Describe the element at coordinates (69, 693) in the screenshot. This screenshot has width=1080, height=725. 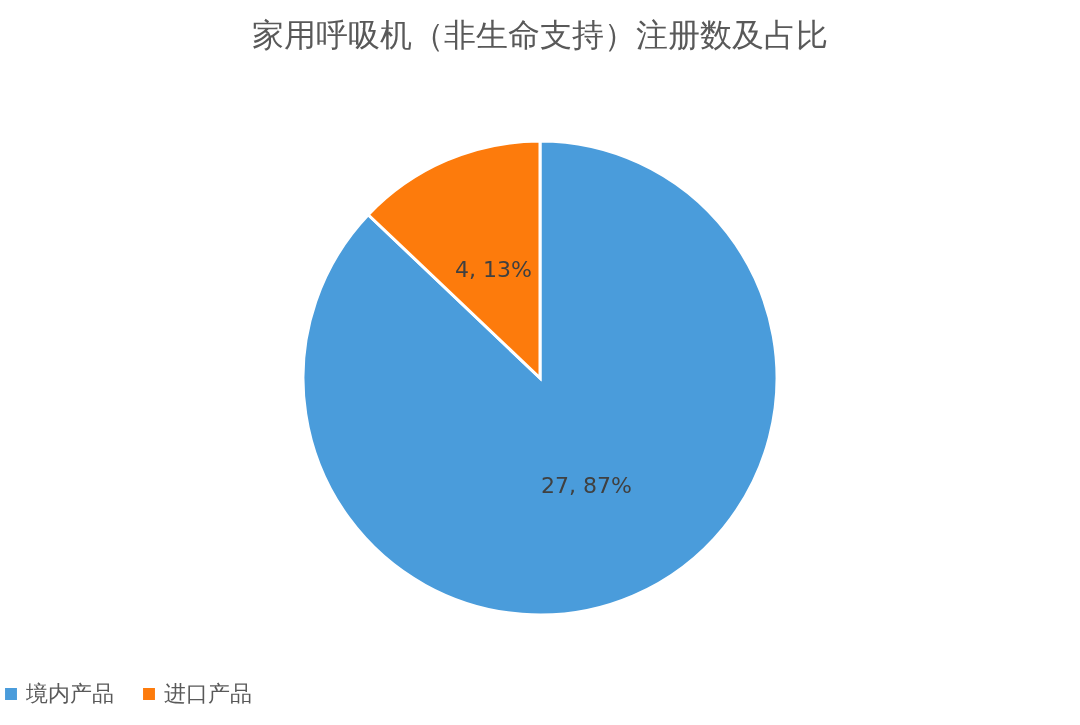
I see `legend-label: 境内产品` at that location.